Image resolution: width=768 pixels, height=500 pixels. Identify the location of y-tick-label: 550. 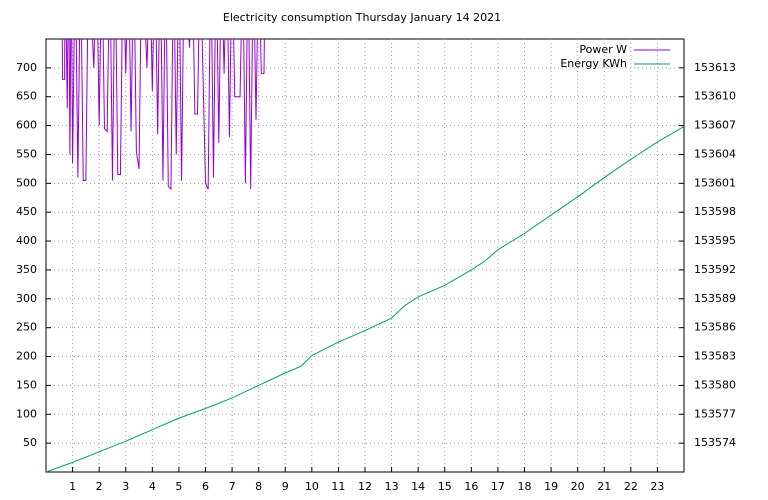
(26, 153).